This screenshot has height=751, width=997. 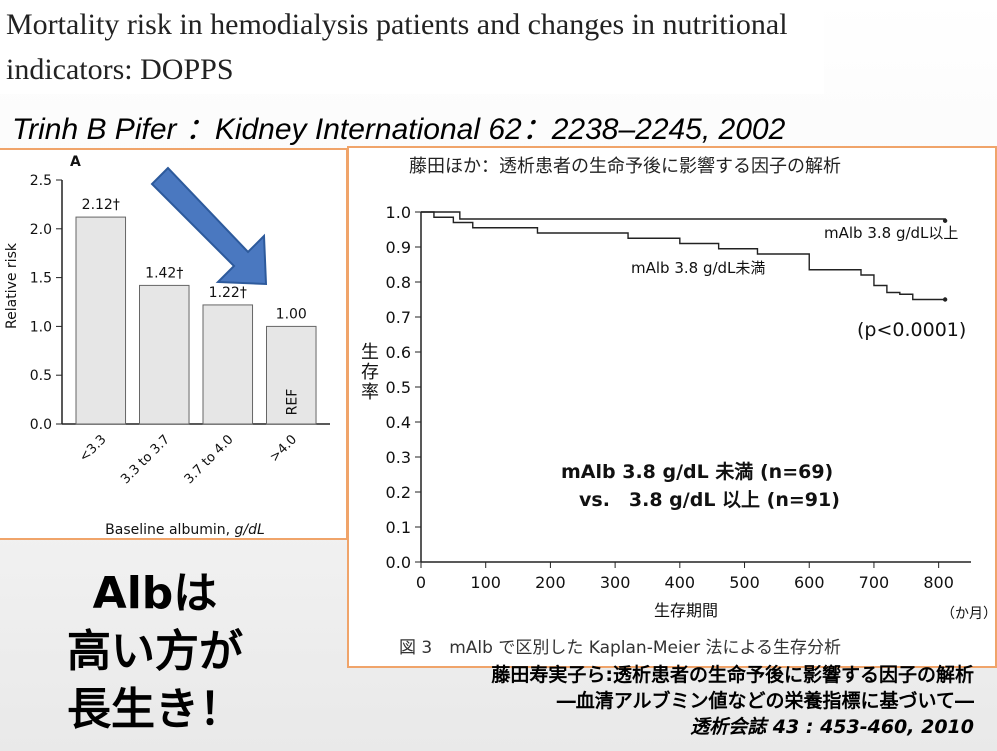 What do you see at coordinates (41, 181) in the screenshot?
I see `y-tick-label: 2.5` at bounding box center [41, 181].